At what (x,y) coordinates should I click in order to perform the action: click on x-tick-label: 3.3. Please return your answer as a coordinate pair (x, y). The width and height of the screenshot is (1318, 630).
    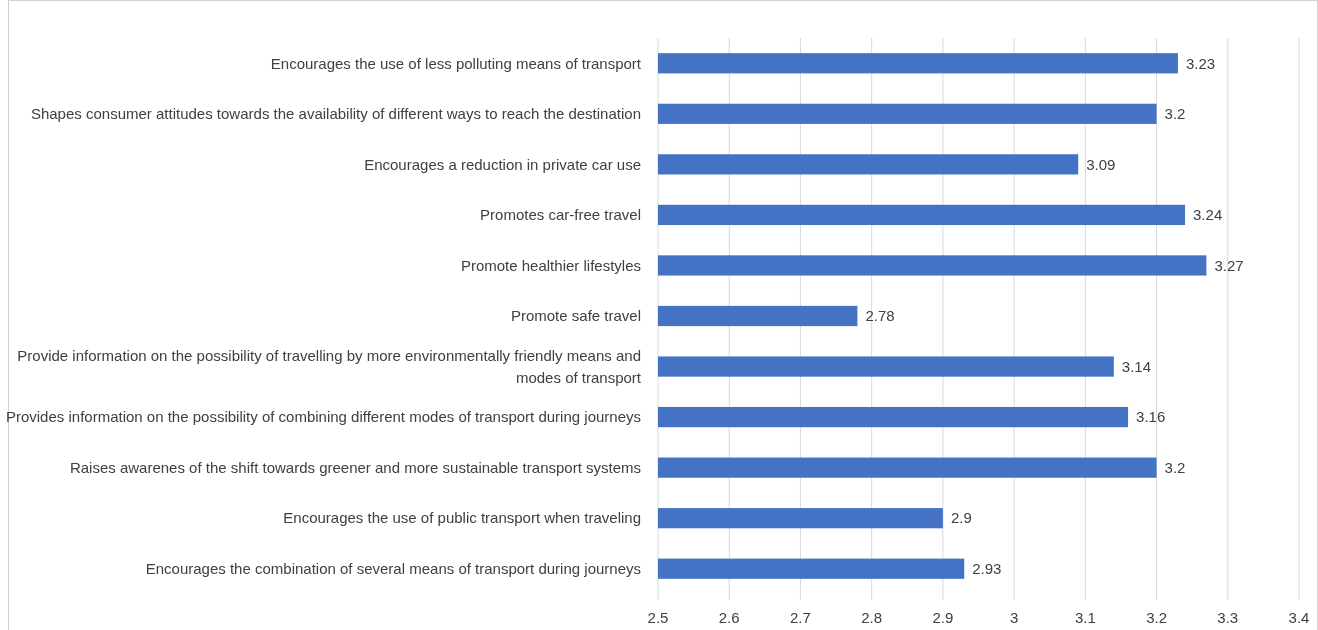
    Looking at the image, I should click on (1228, 618).